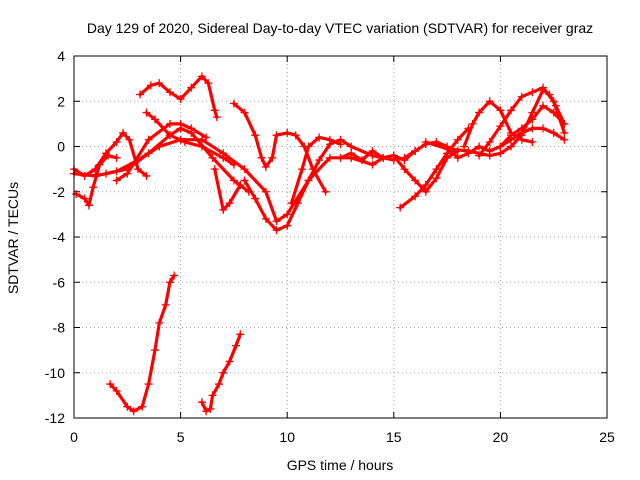  What do you see at coordinates (501, 437) in the screenshot?
I see `x-tick-label: 20` at bounding box center [501, 437].